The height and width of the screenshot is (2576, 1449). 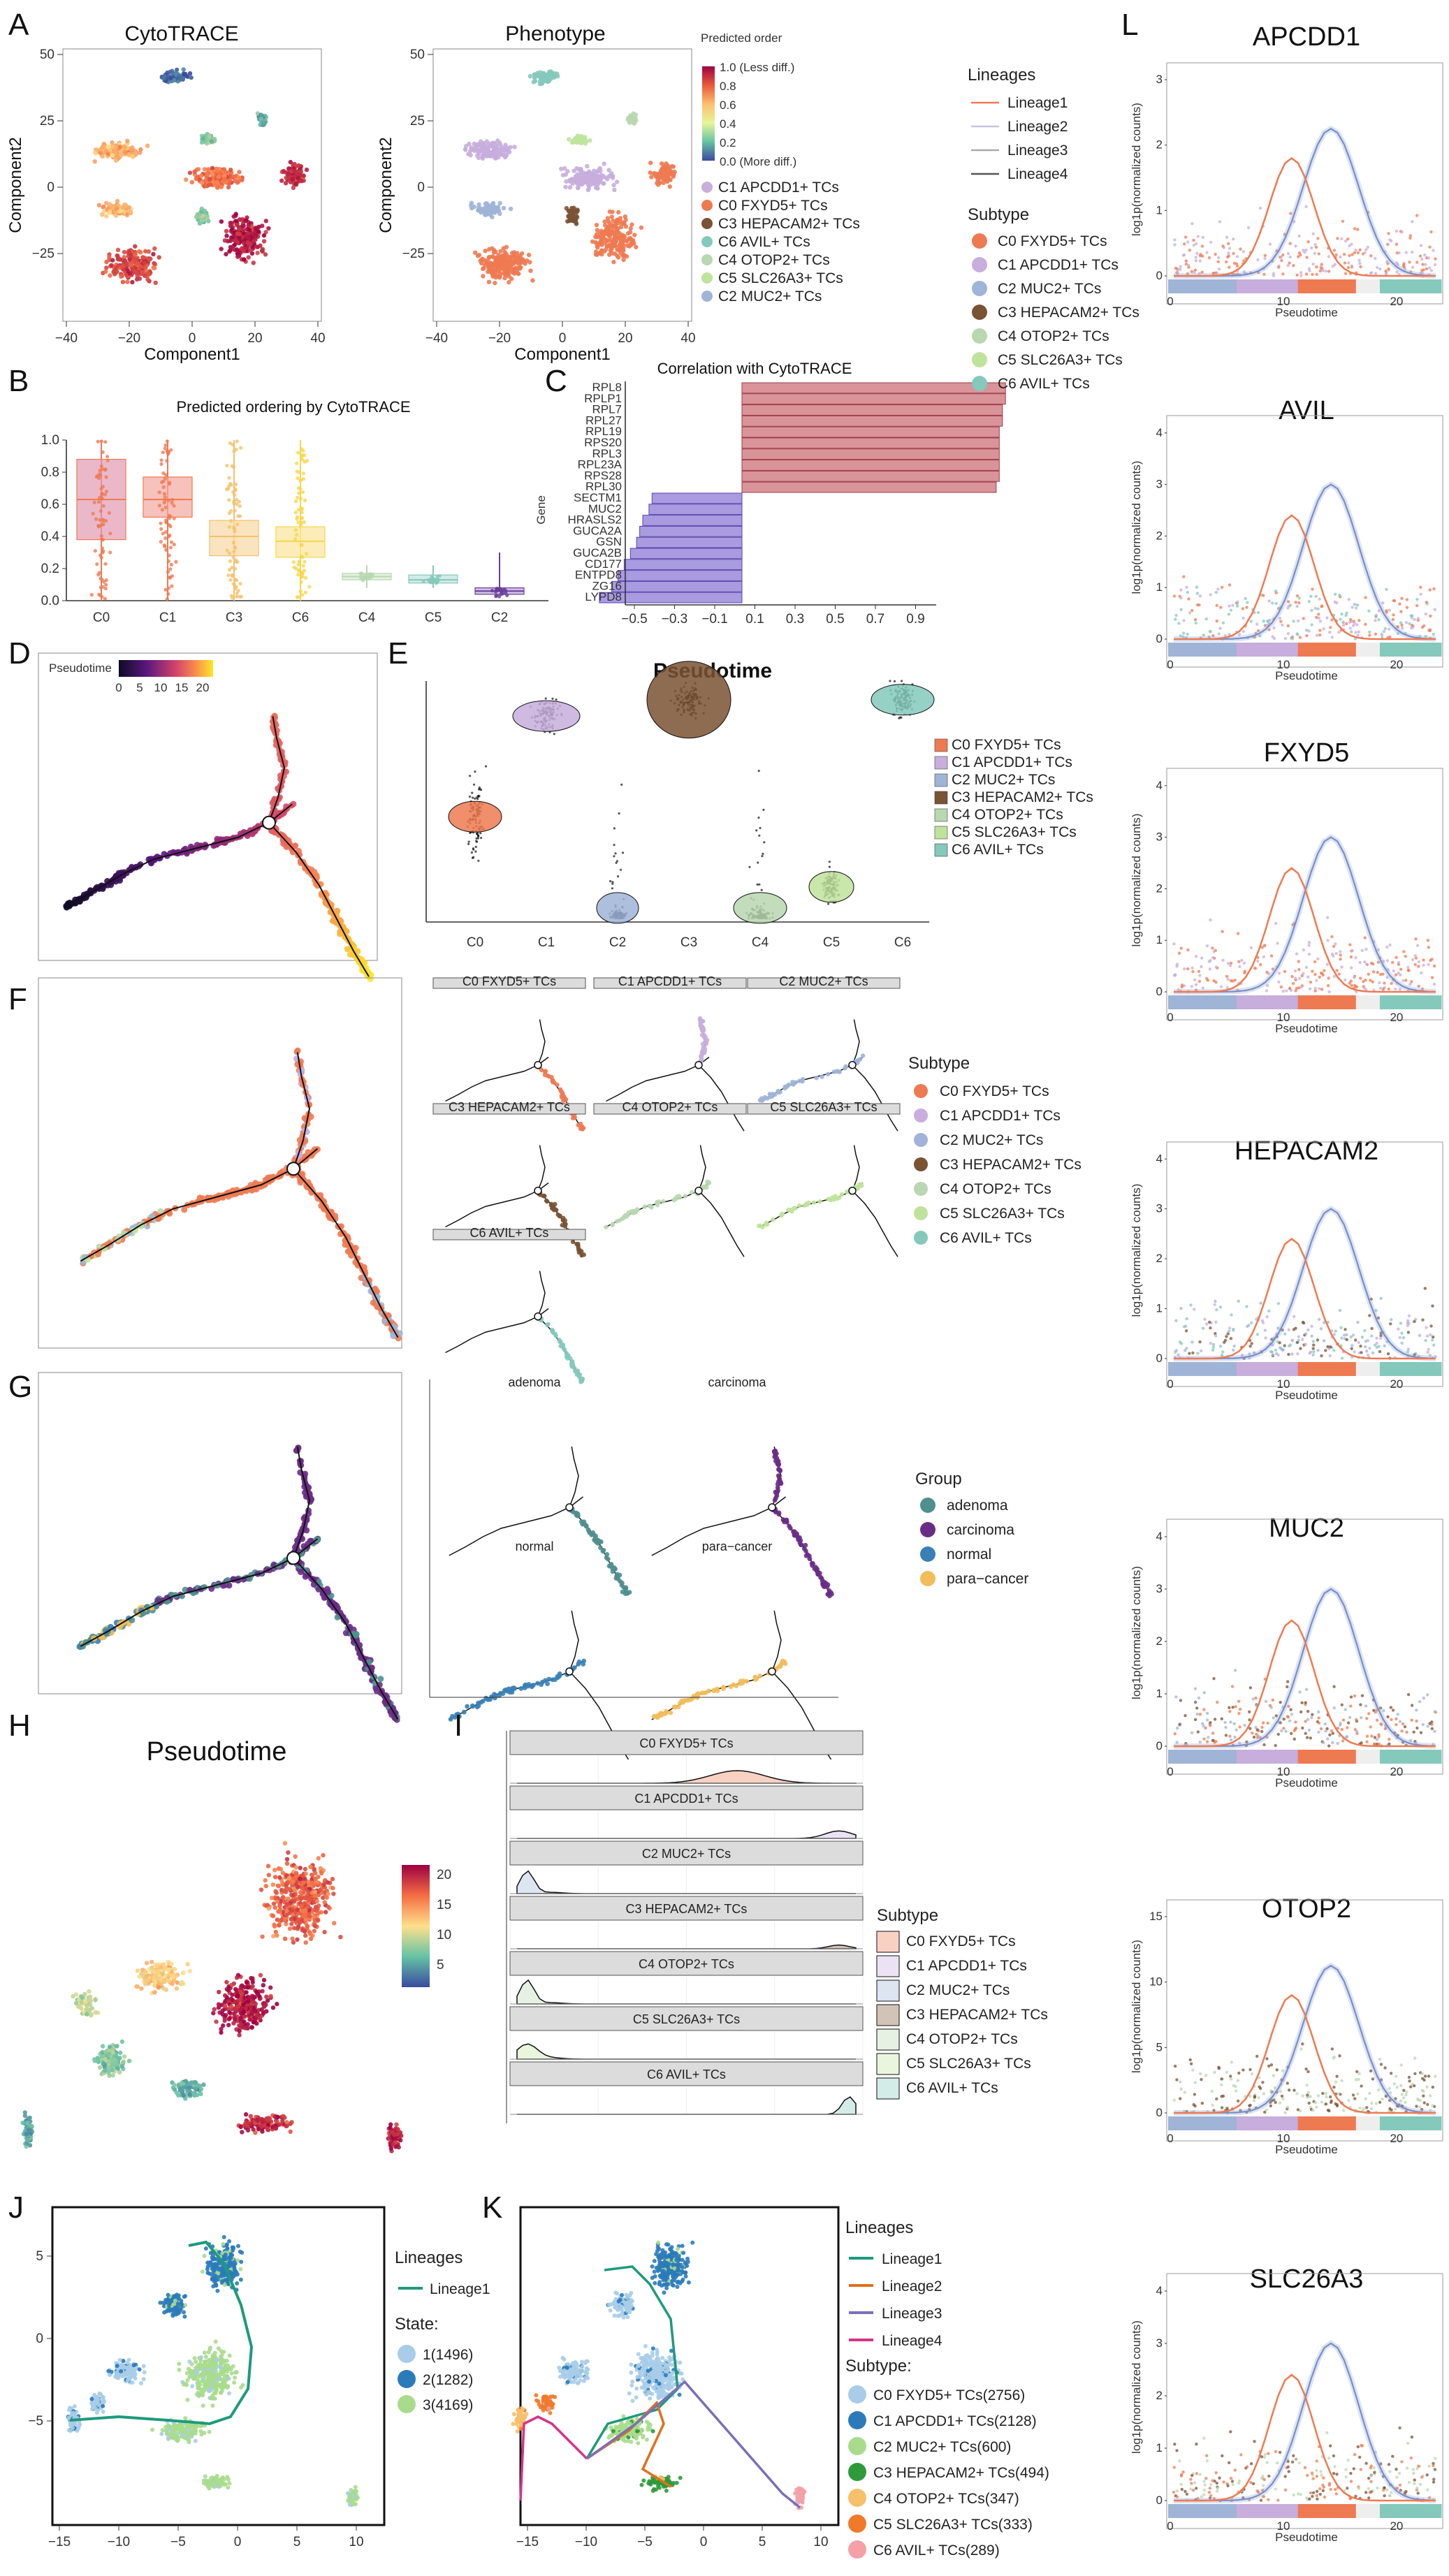 I want to click on x-tick-label: −40, so click(x=66, y=338).